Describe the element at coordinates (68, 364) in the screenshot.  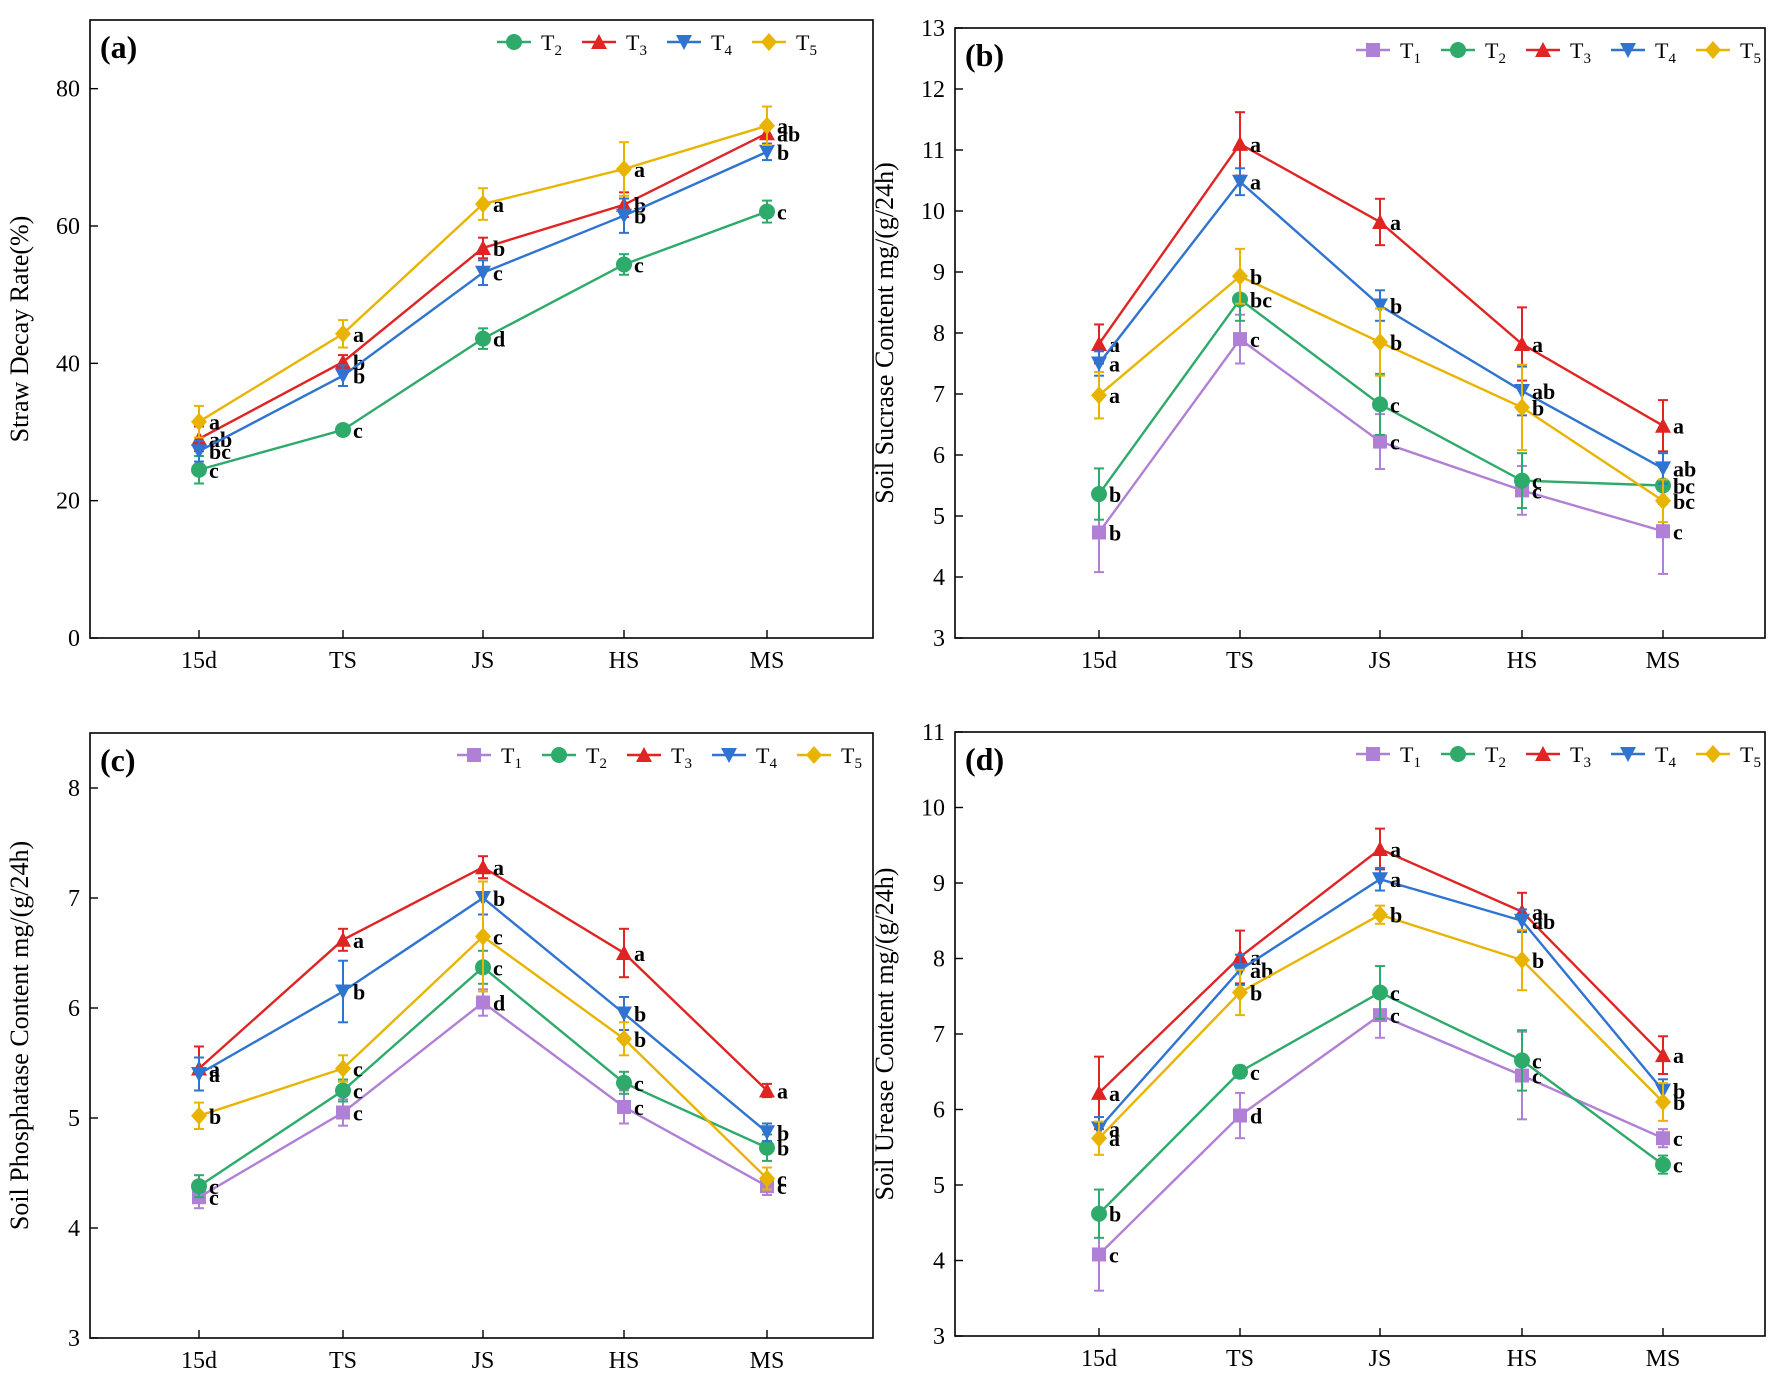
I see `y-tick-label: 40` at that location.